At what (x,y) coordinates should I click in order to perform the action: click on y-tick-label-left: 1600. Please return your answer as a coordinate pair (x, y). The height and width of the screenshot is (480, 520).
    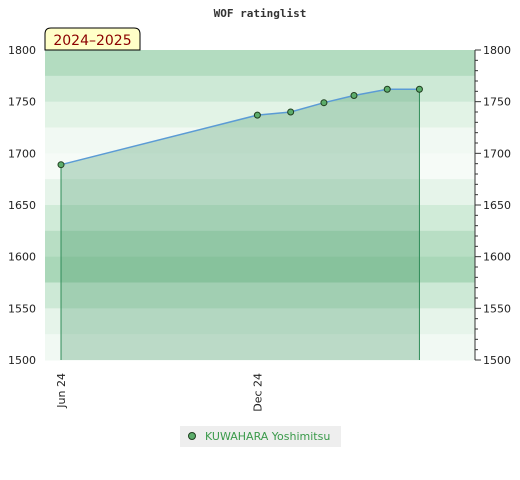
    Looking at the image, I should click on (22, 257).